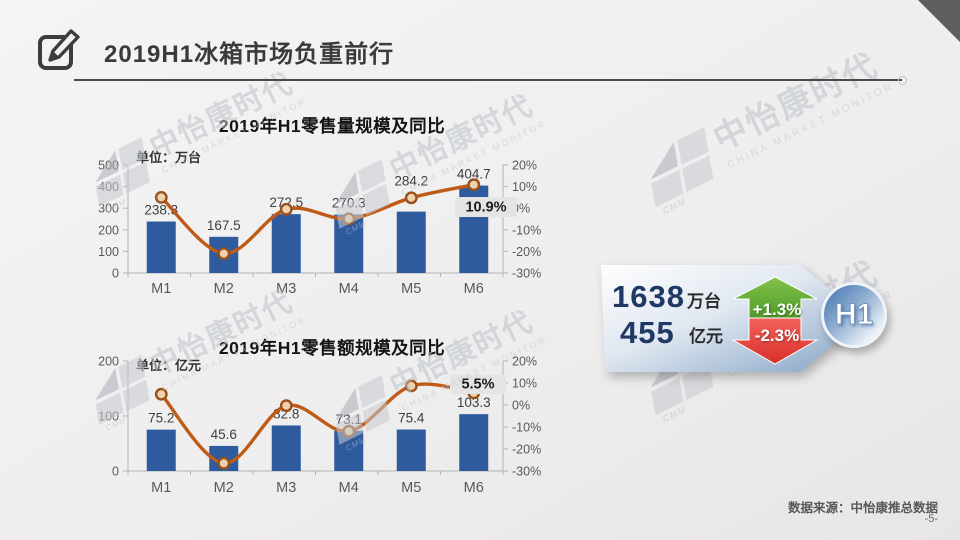 The height and width of the screenshot is (540, 960). Describe the element at coordinates (902, 80) in the screenshot. I see `divider-end-dot` at that location.